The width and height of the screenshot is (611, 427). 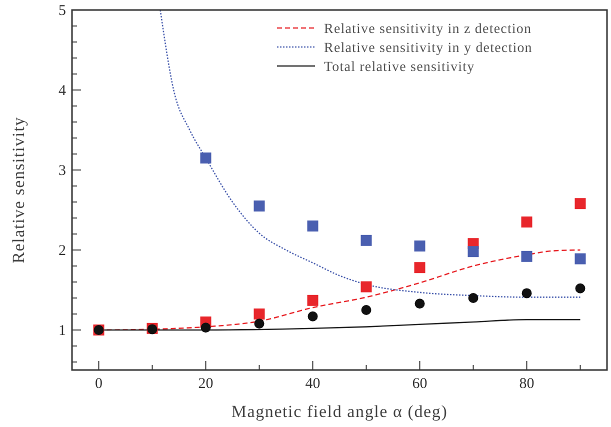 What do you see at coordinates (312, 384) in the screenshot?
I see `x-tick-label: 40` at bounding box center [312, 384].